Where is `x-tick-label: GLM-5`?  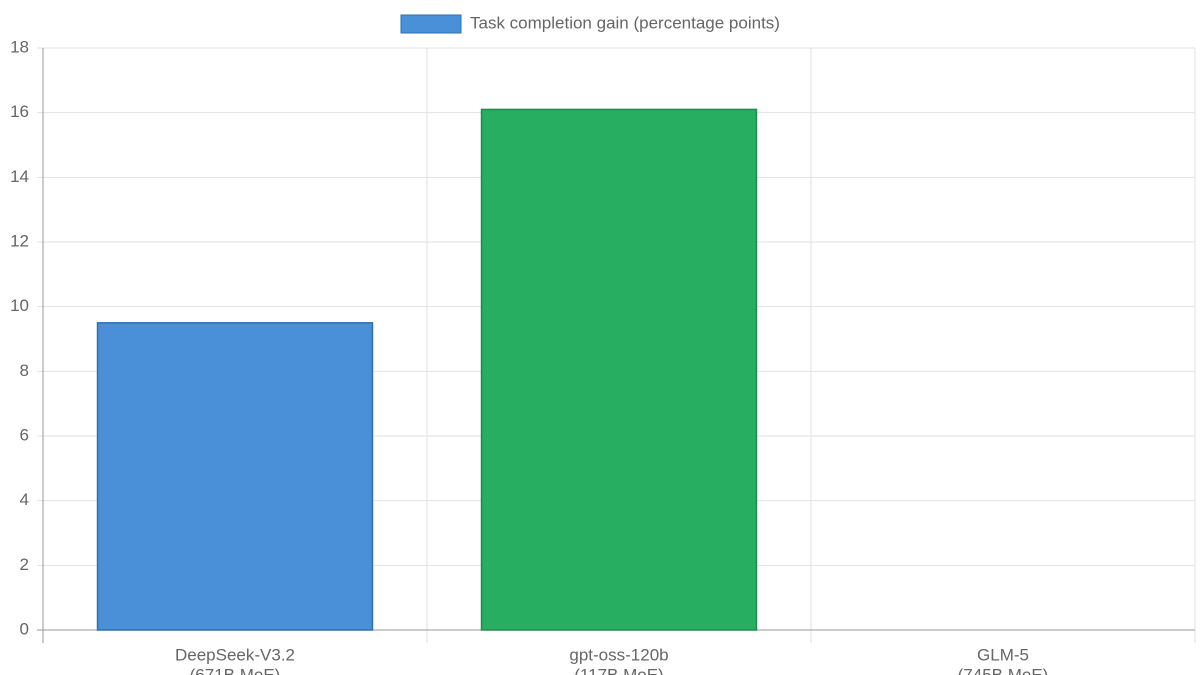
x-tick-label: GLM-5 is located at coordinates (1003, 654).